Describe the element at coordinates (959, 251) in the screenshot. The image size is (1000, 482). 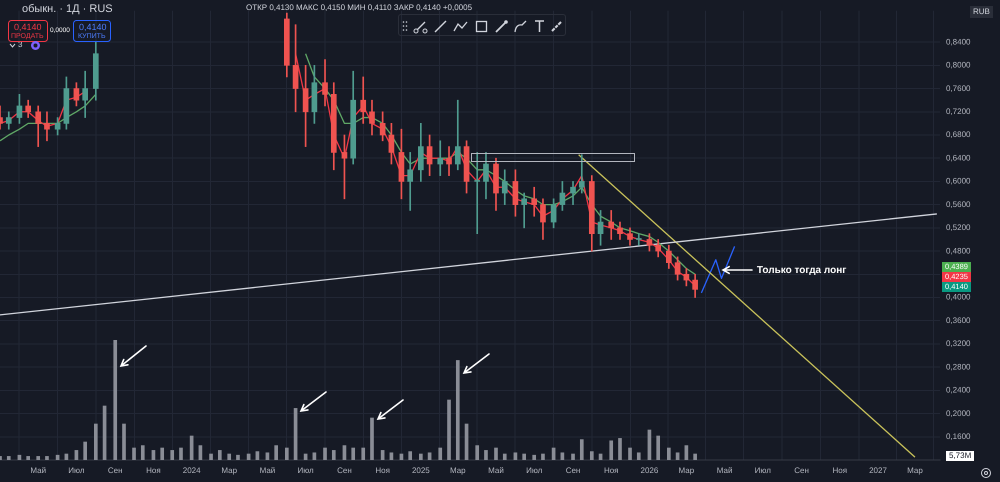
I see `y-tick-label: 0,4800` at that location.